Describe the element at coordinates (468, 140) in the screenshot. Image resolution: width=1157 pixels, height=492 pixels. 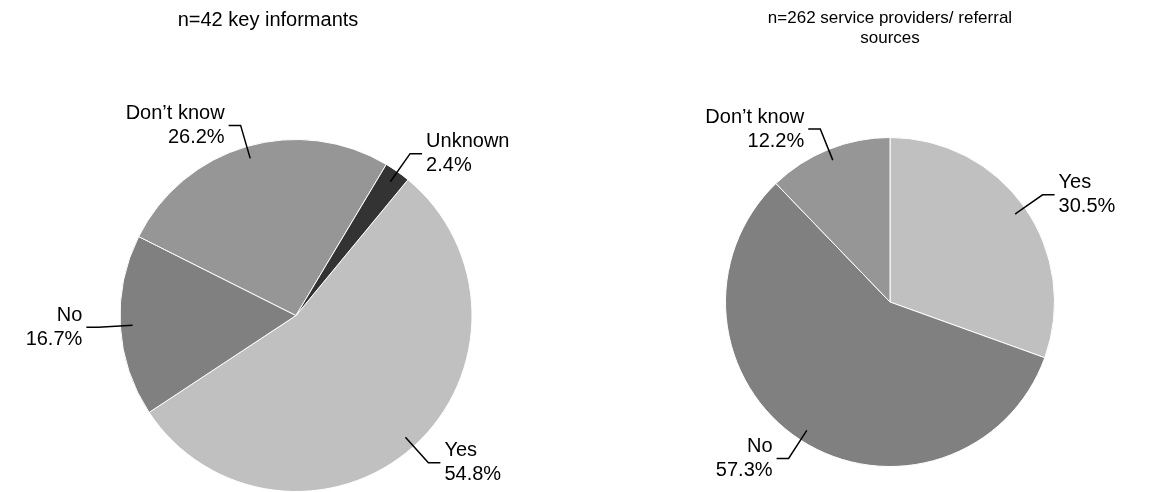
I see `slice-label: Unknown` at that location.